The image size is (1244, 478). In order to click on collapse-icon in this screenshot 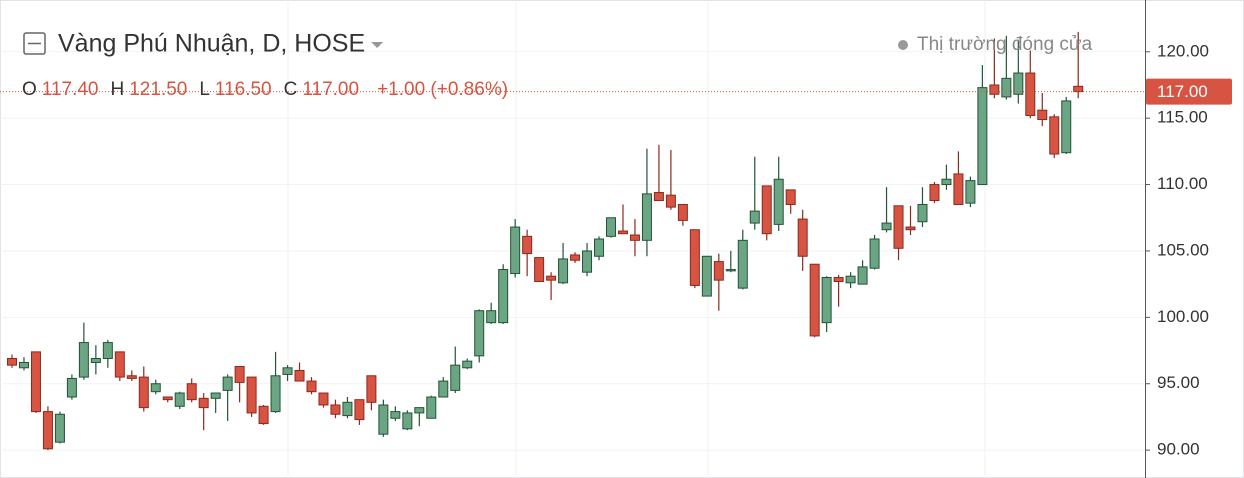, I will do `click(34, 43)`.